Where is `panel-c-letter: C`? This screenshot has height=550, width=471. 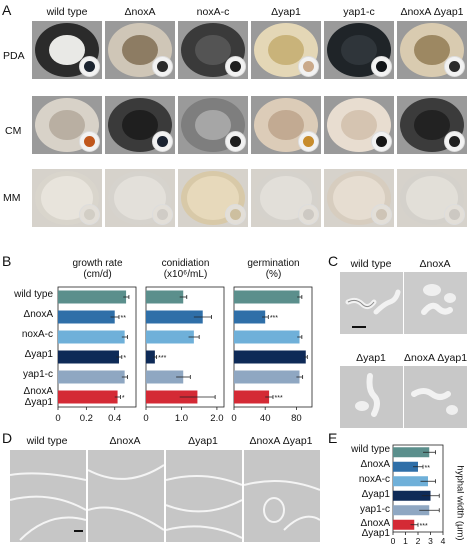
panel-c-letter: C is located at coordinates (333, 261).